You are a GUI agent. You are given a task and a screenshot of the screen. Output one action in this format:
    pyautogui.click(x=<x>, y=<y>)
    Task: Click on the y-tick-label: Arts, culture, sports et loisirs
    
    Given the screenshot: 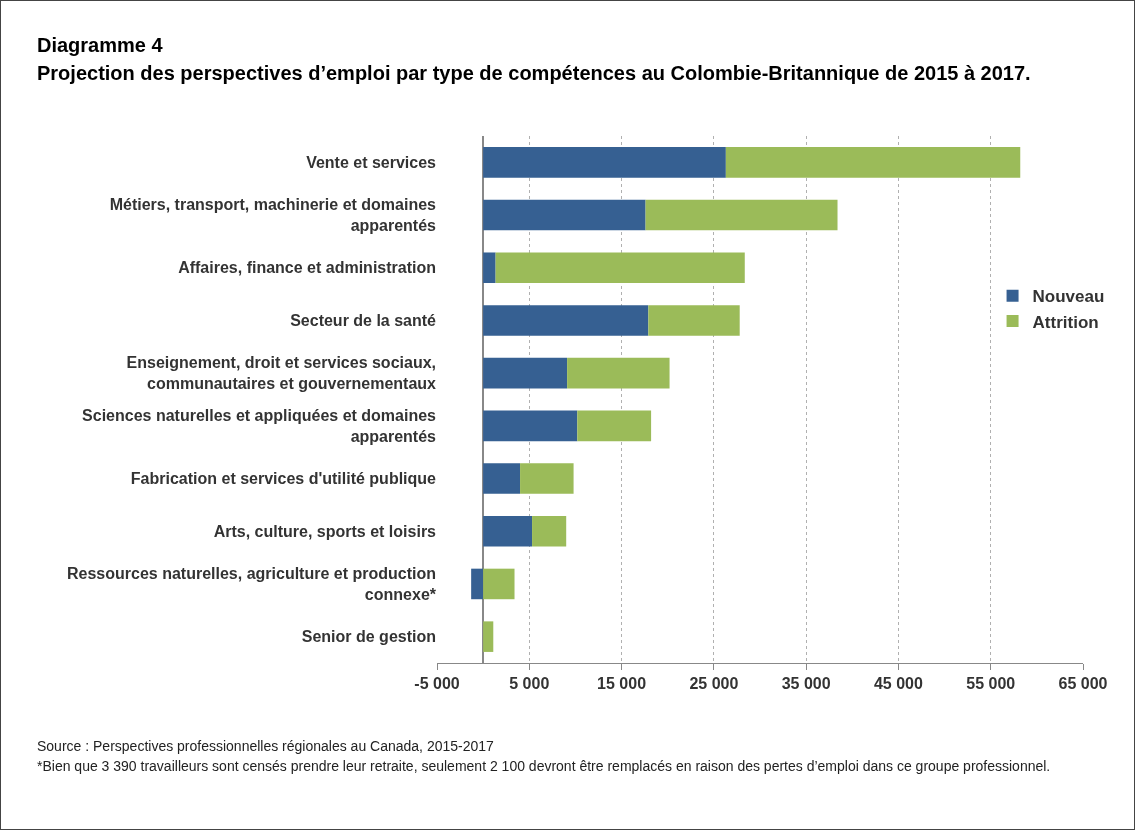 What is the action you would take?
    pyautogui.click(x=325, y=531)
    